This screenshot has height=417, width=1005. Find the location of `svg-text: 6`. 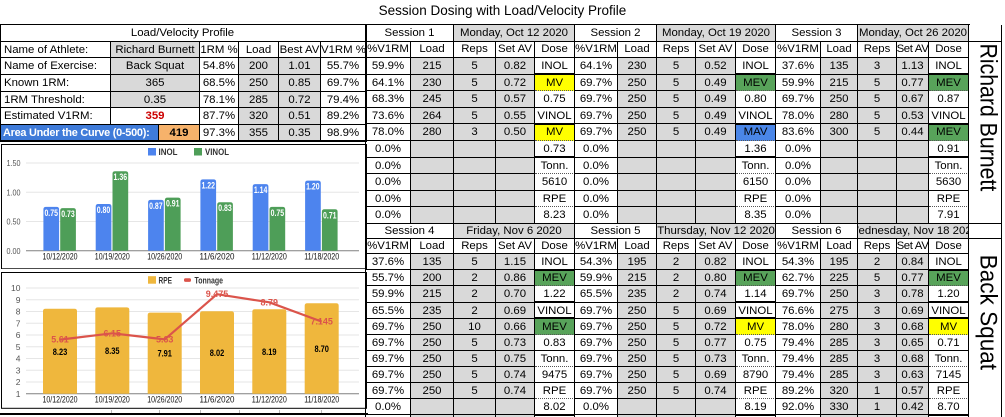

svg-text: 6 is located at coordinates (18, 335).